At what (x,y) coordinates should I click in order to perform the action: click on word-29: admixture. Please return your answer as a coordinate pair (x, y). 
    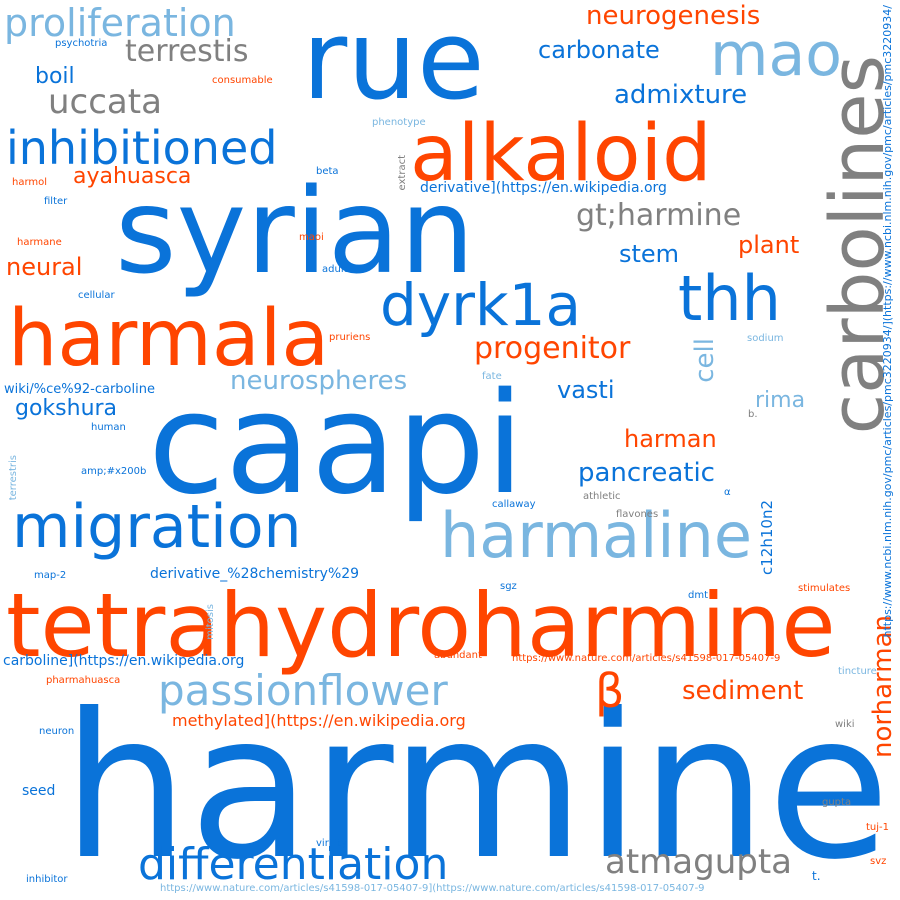
    Looking at the image, I should click on (681, 95).